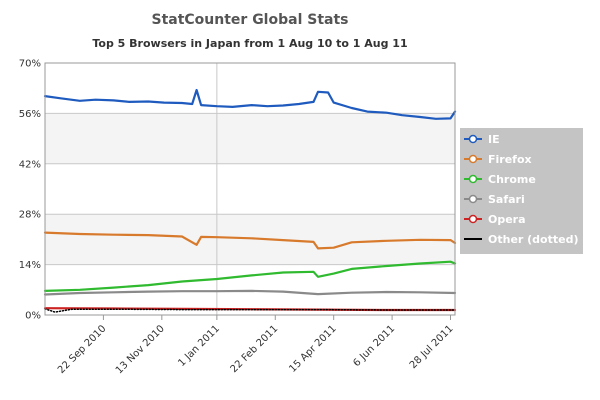 The image size is (600, 400). I want to click on y-tick-label: 56%, so click(30, 114).